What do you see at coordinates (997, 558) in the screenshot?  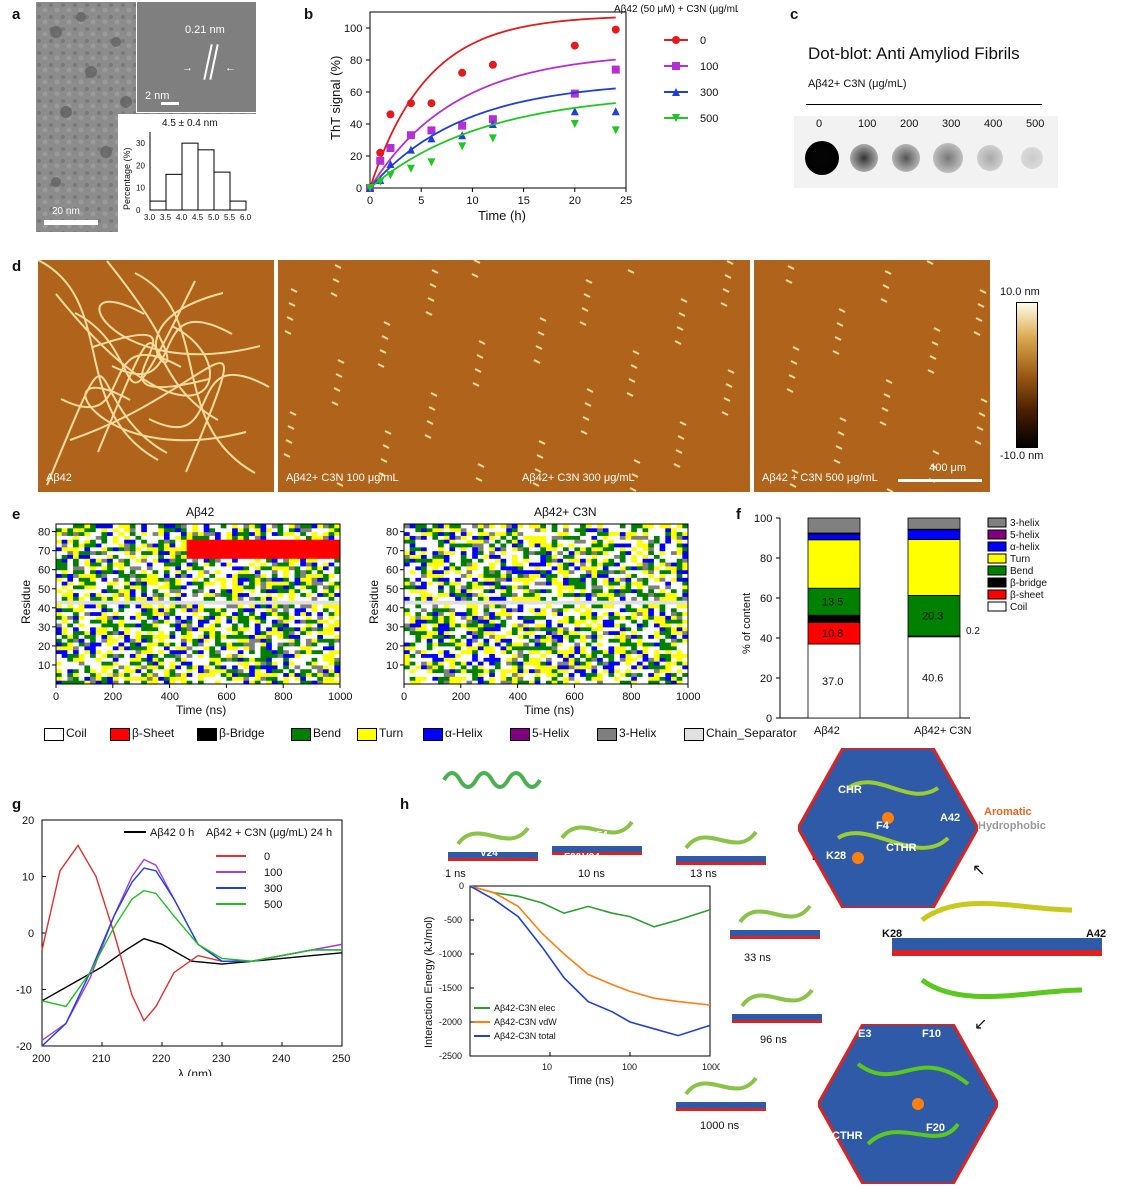 I see `legend-swatch` at bounding box center [997, 558].